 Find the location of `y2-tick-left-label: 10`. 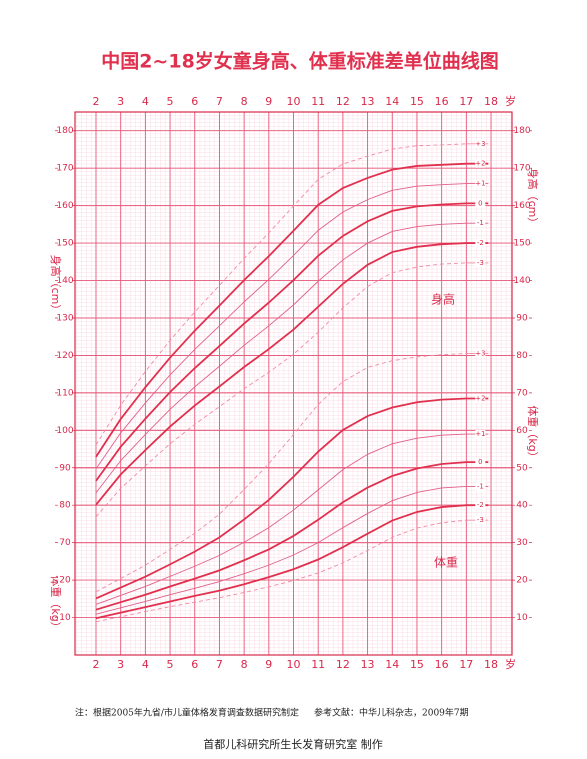

y2-tick-left-label: 10 is located at coordinates (65, 618).